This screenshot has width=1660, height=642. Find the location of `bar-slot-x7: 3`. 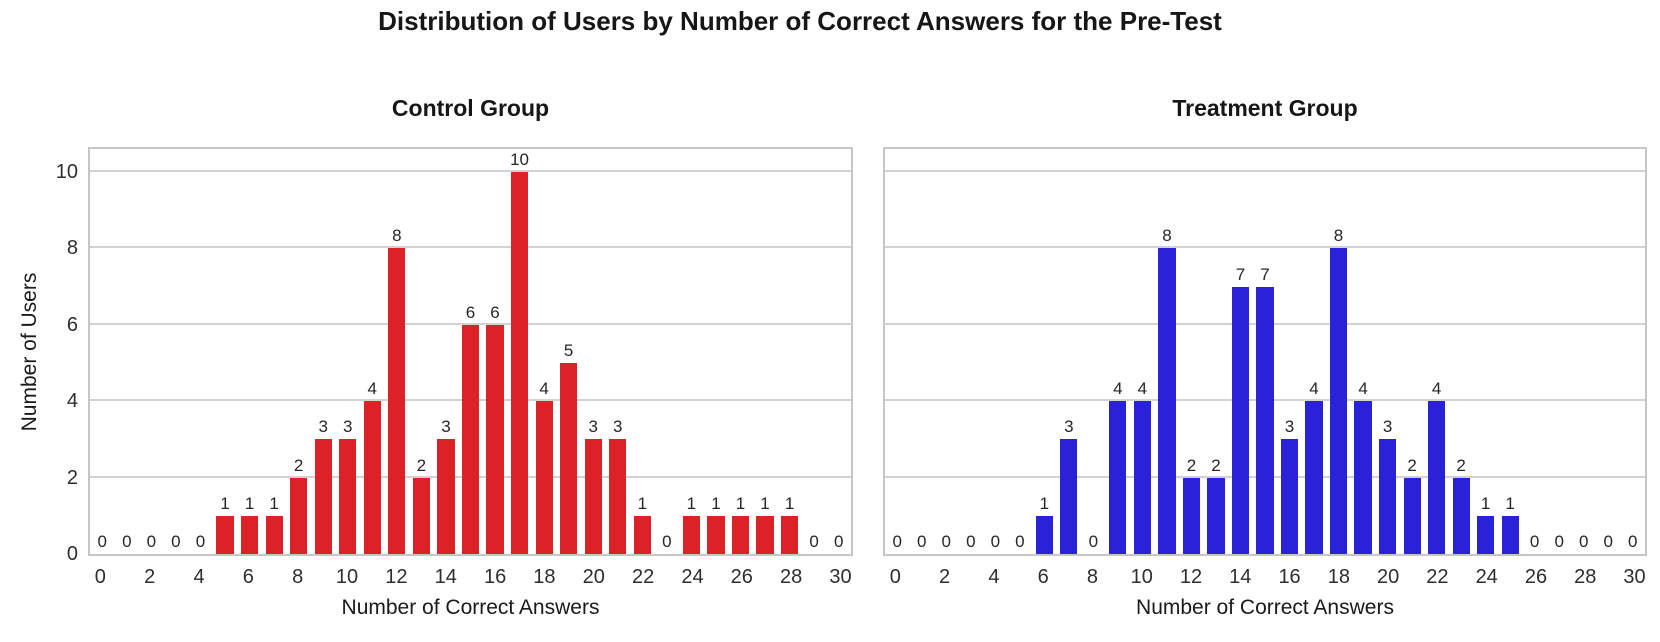

bar-slot-x7: 3 is located at coordinates (1069, 351).